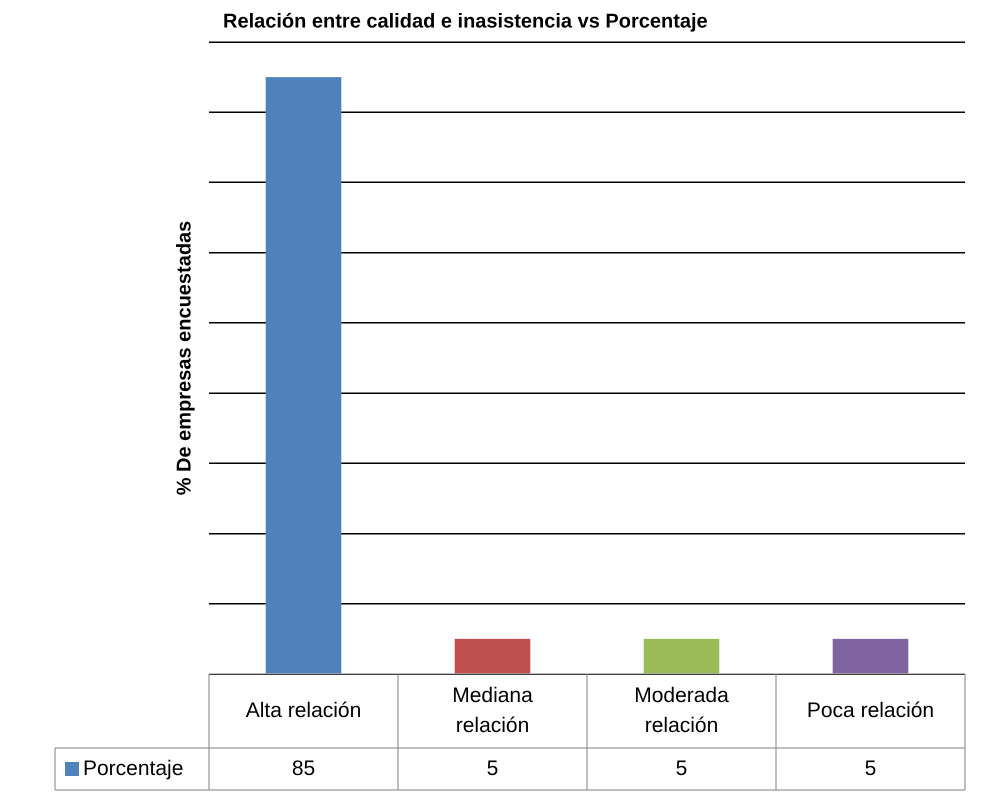  I want to click on x-tick-label: Mediana relación, so click(493, 710).